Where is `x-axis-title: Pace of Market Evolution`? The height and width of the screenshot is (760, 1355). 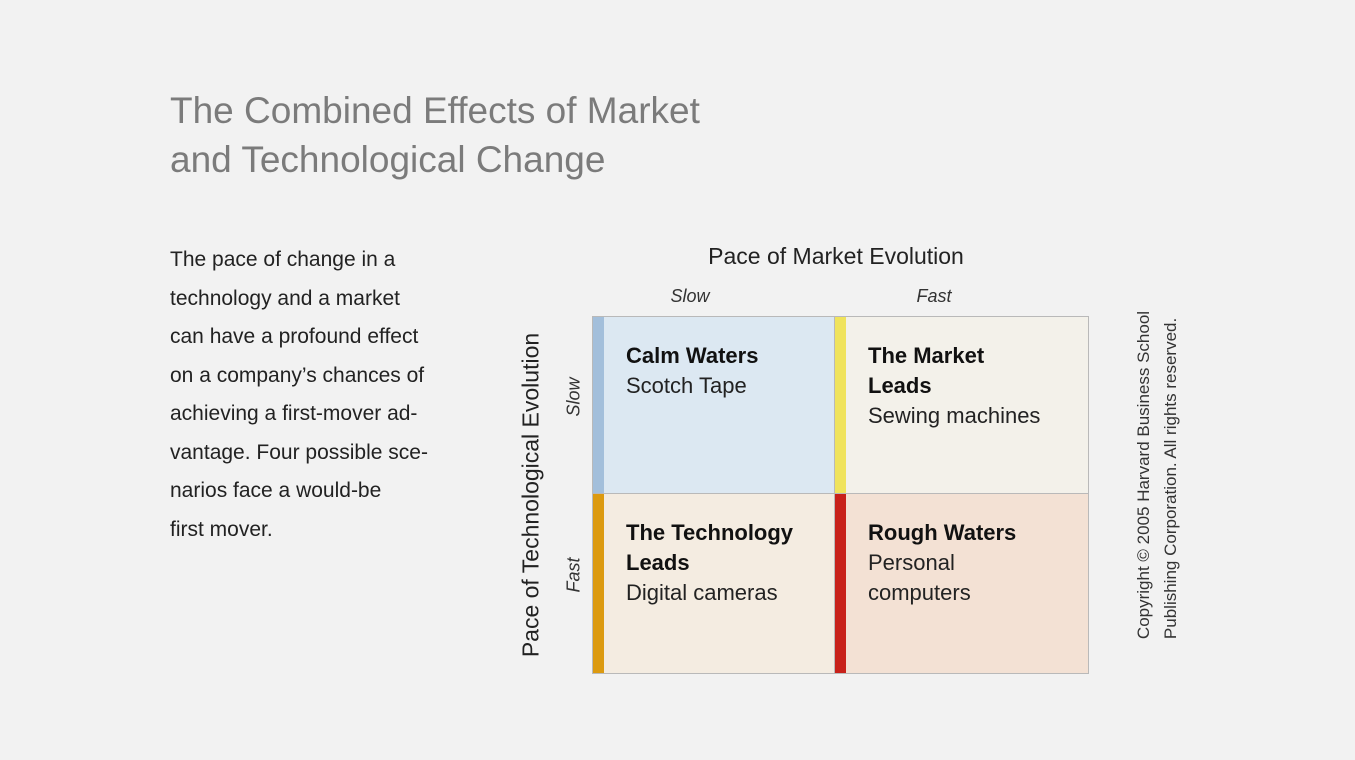 x-axis-title: Pace of Market Evolution is located at coordinates (836, 256).